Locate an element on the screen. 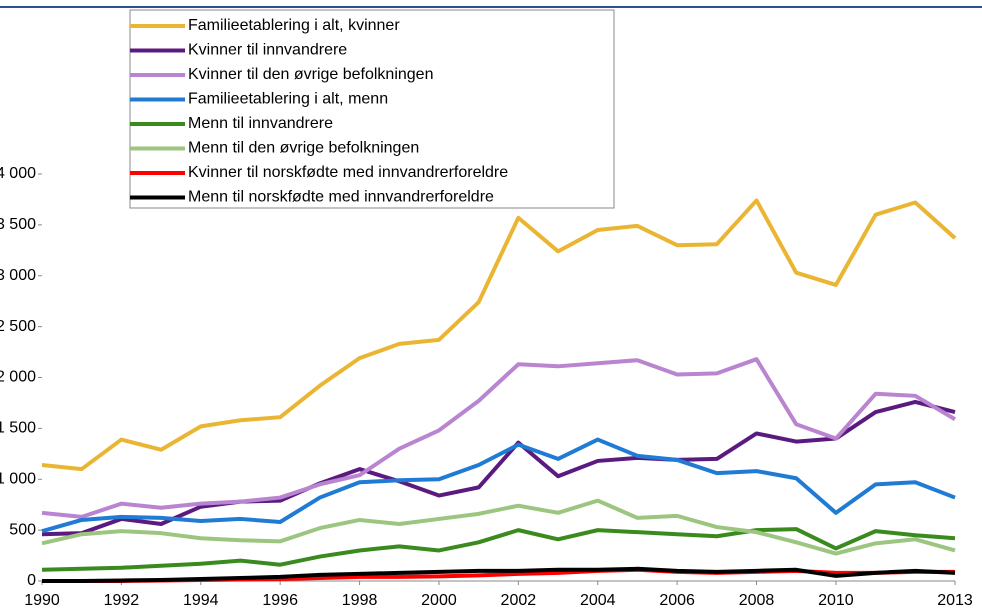  y-tick-label: 4 000 is located at coordinates (18, 173).